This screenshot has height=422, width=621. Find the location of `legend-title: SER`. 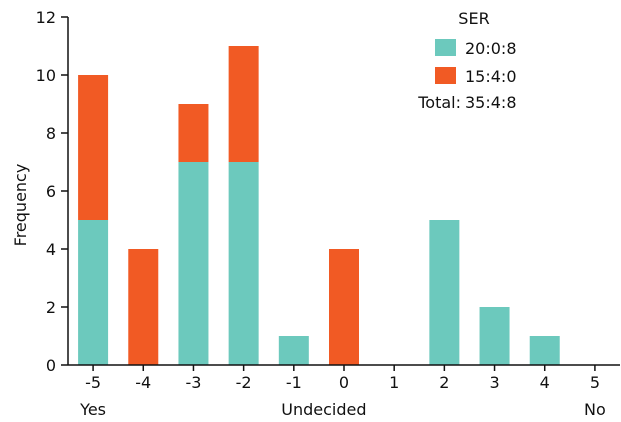

legend-title: SER is located at coordinates (473, 18).